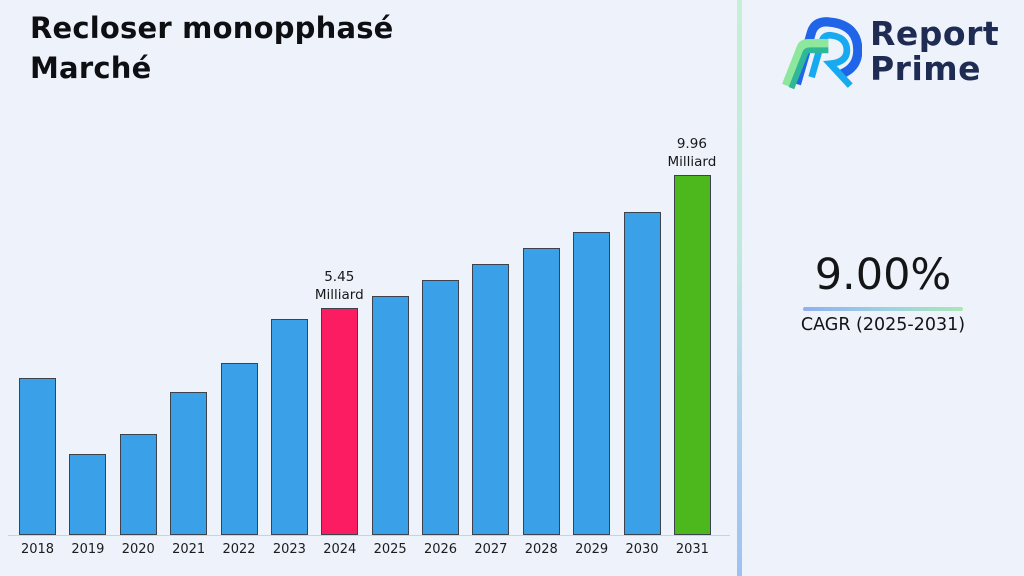 The height and width of the screenshot is (576, 1024). I want to click on x-tick-2025: 2025, so click(390, 549).